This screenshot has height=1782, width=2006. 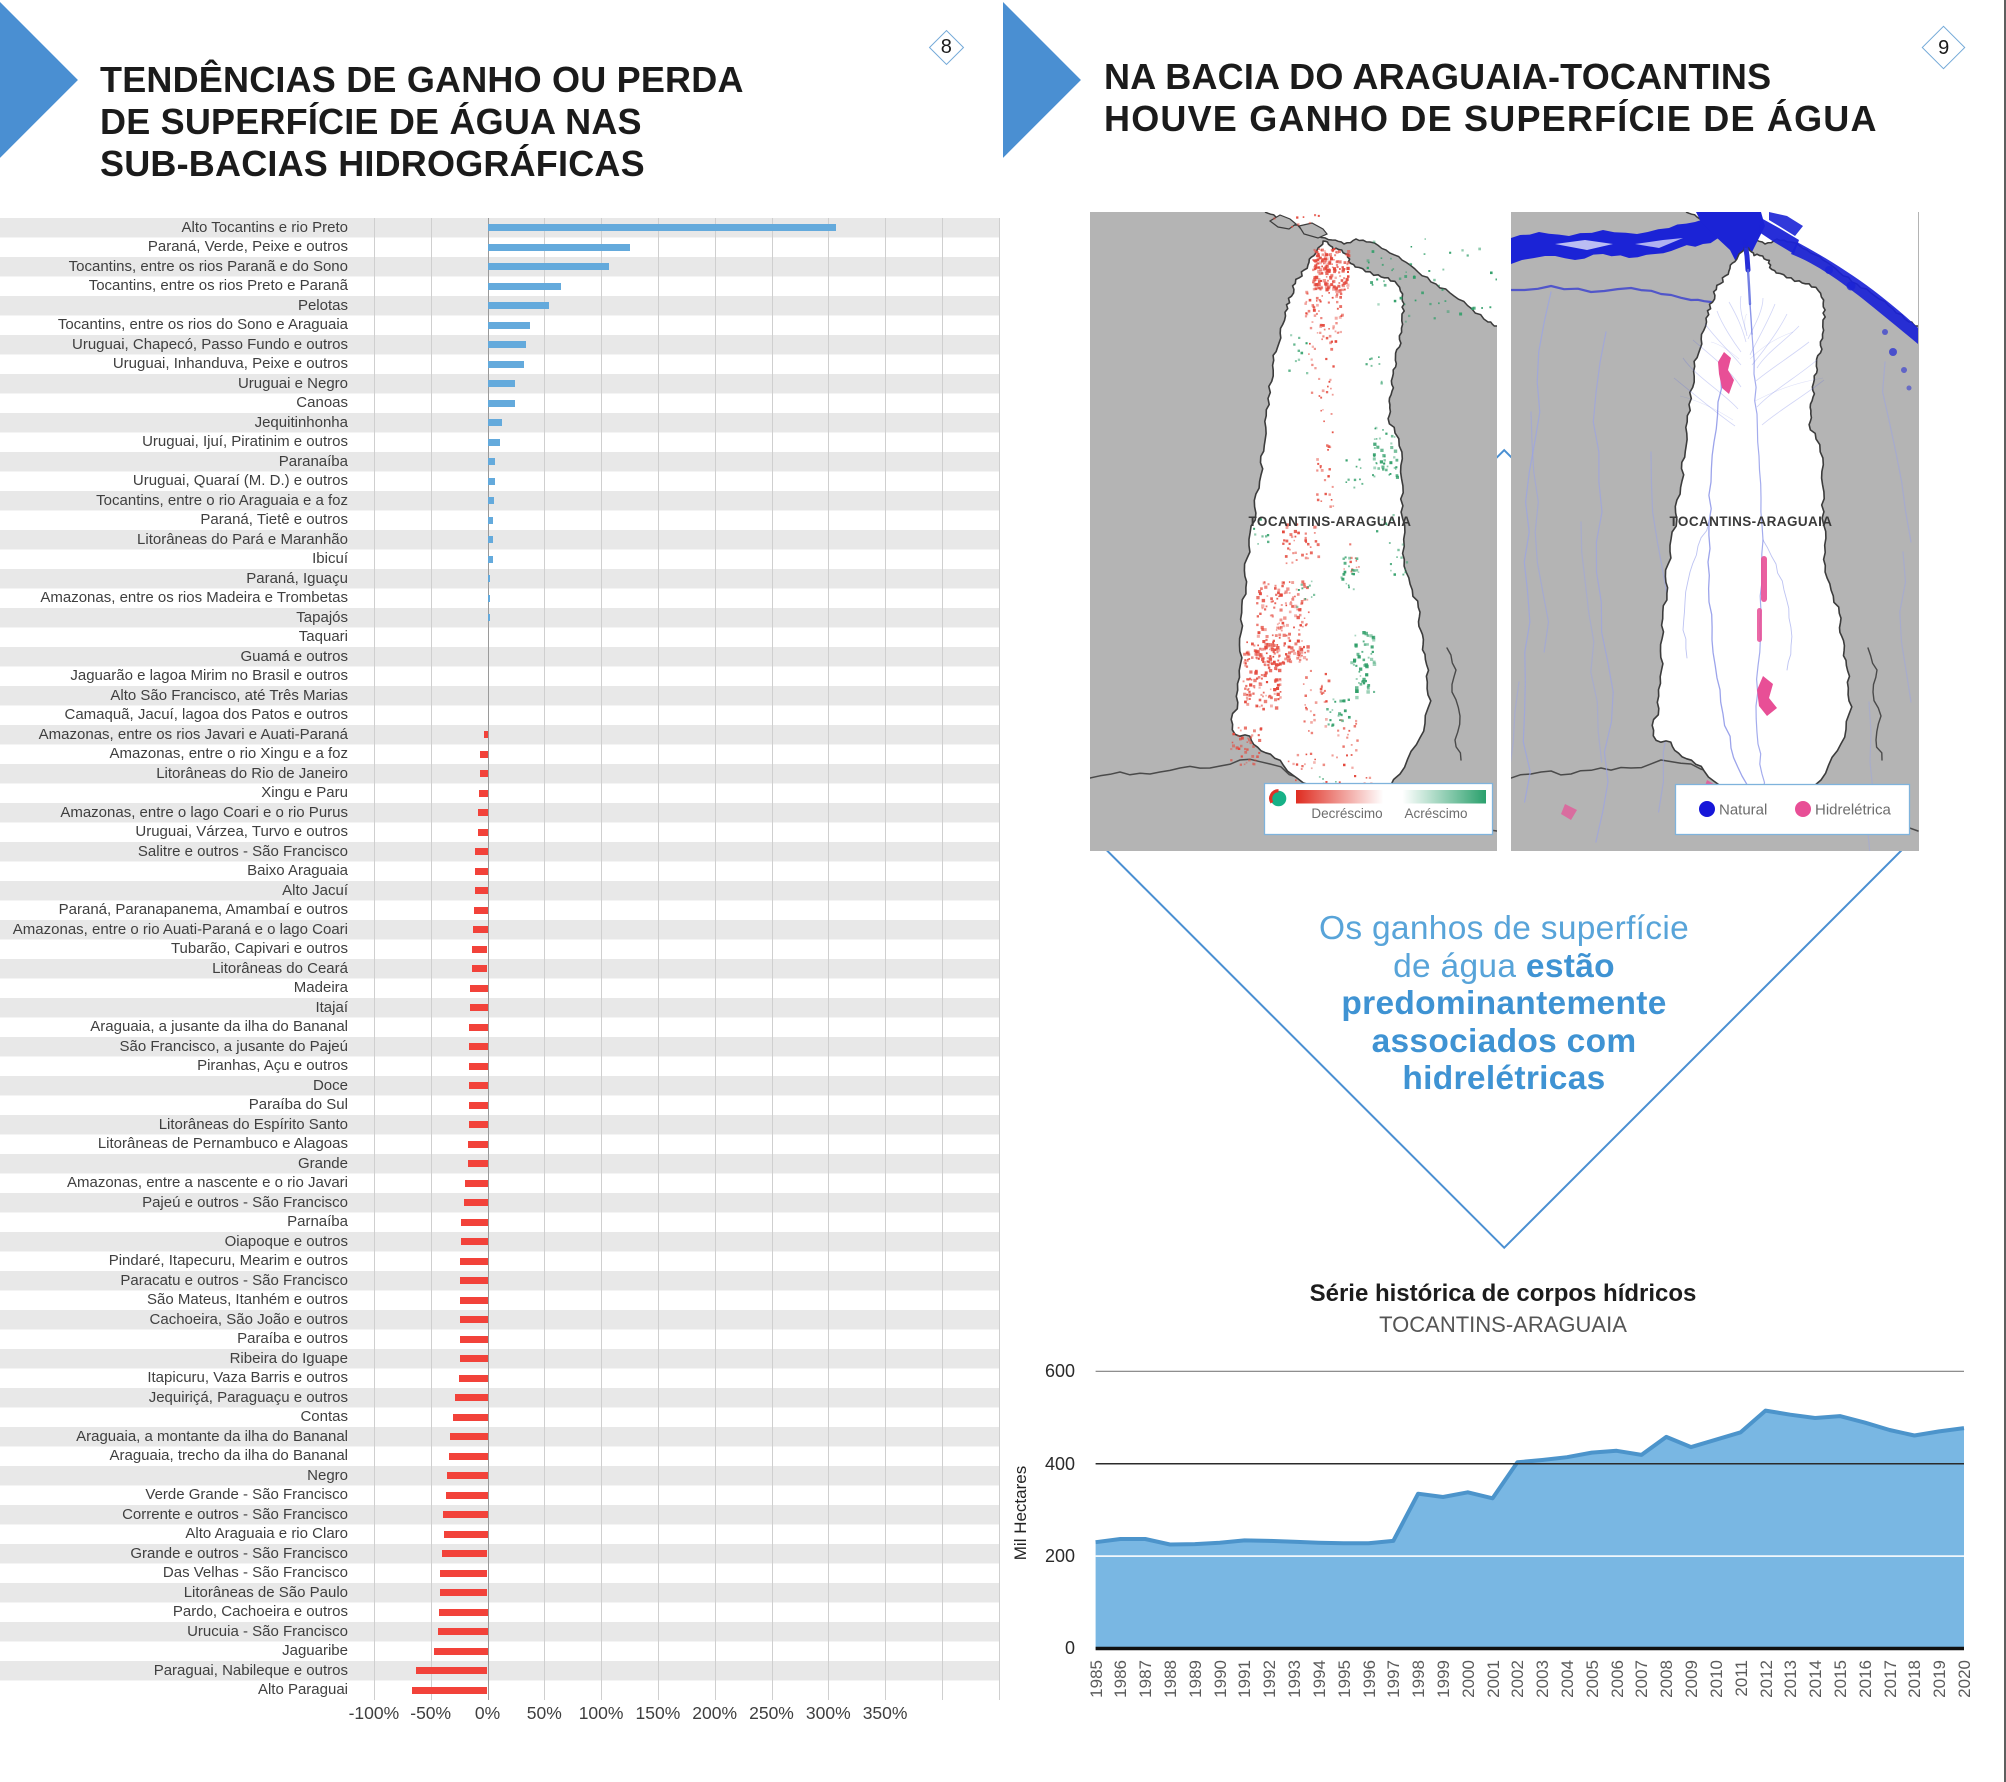 I want to click on svg-text: 2015, so click(x=1840, y=1679).